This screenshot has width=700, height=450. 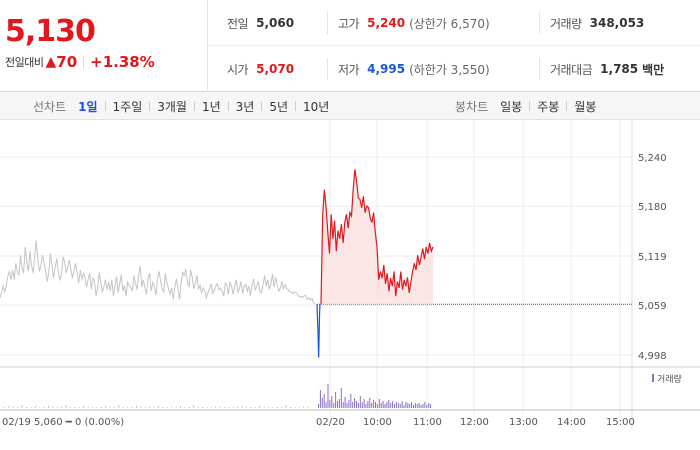 What do you see at coordinates (386, 69) in the screenshot?
I see `stat-value: 4,995` at bounding box center [386, 69].